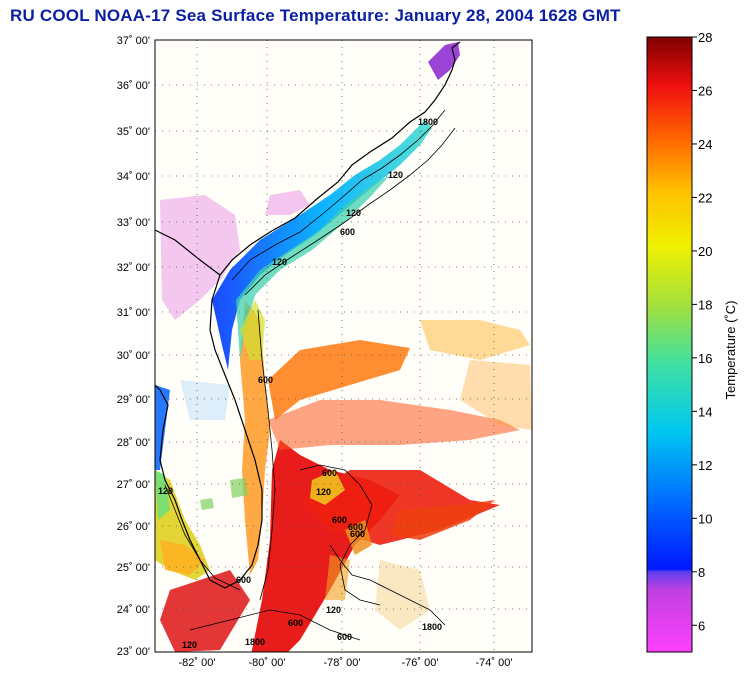 This screenshot has width=744, height=677. I want to click on latitude-tick: 35˚ 00', so click(133, 132).